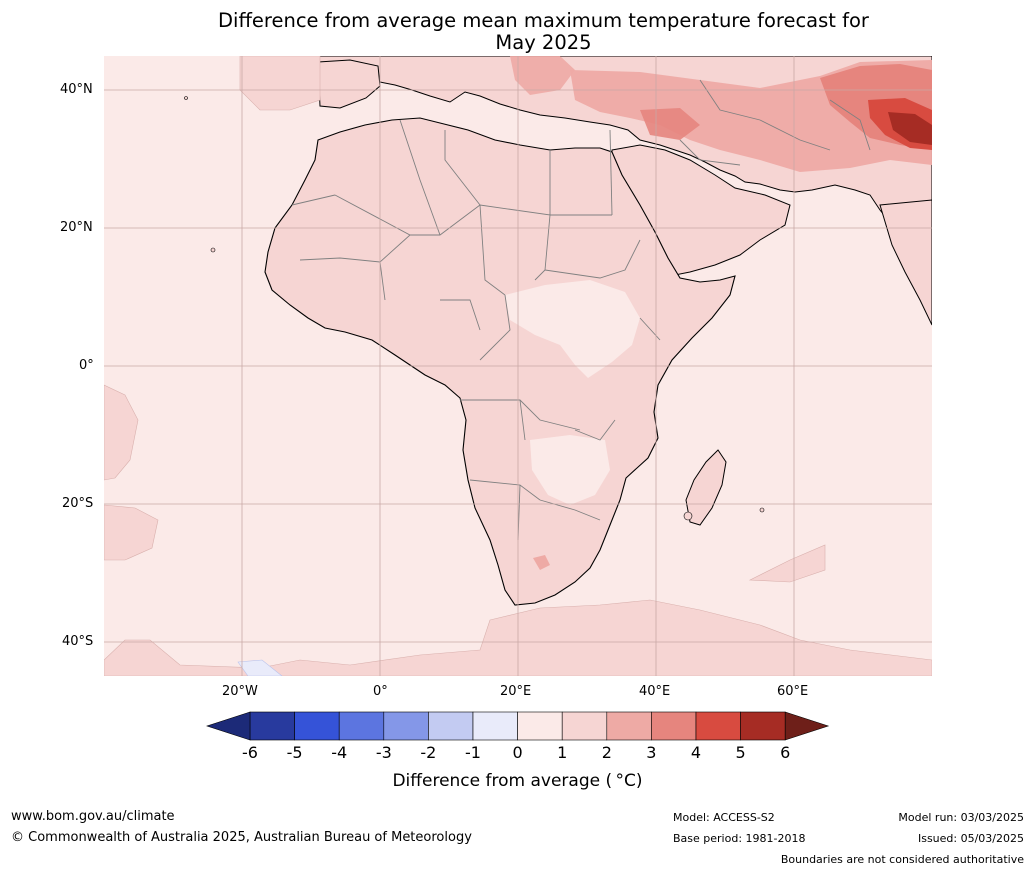 Image resolution: width=1035 pixels, height=873 pixels. Describe the element at coordinates (516, 691) in the screenshot. I see `lon-label-20e: 20°E` at that location.